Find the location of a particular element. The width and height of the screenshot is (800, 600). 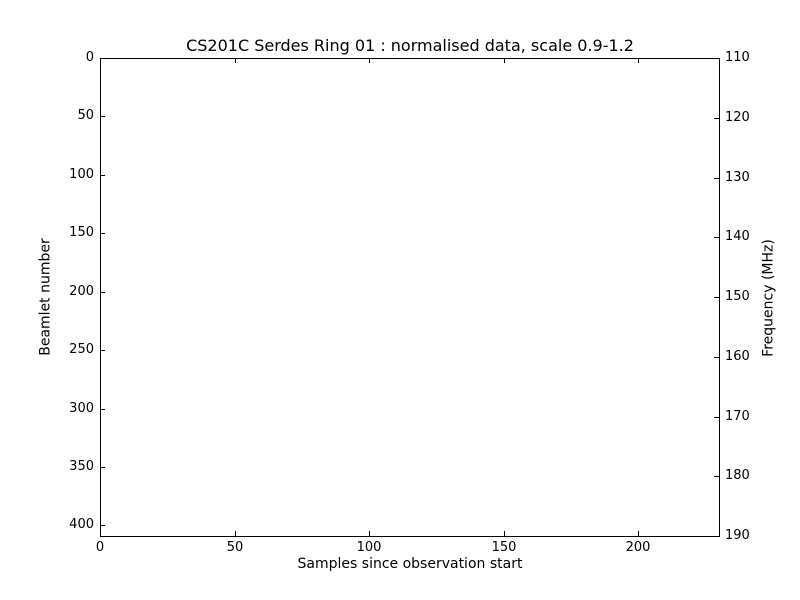

left-y-tick-label: 400 is located at coordinates (81, 524).